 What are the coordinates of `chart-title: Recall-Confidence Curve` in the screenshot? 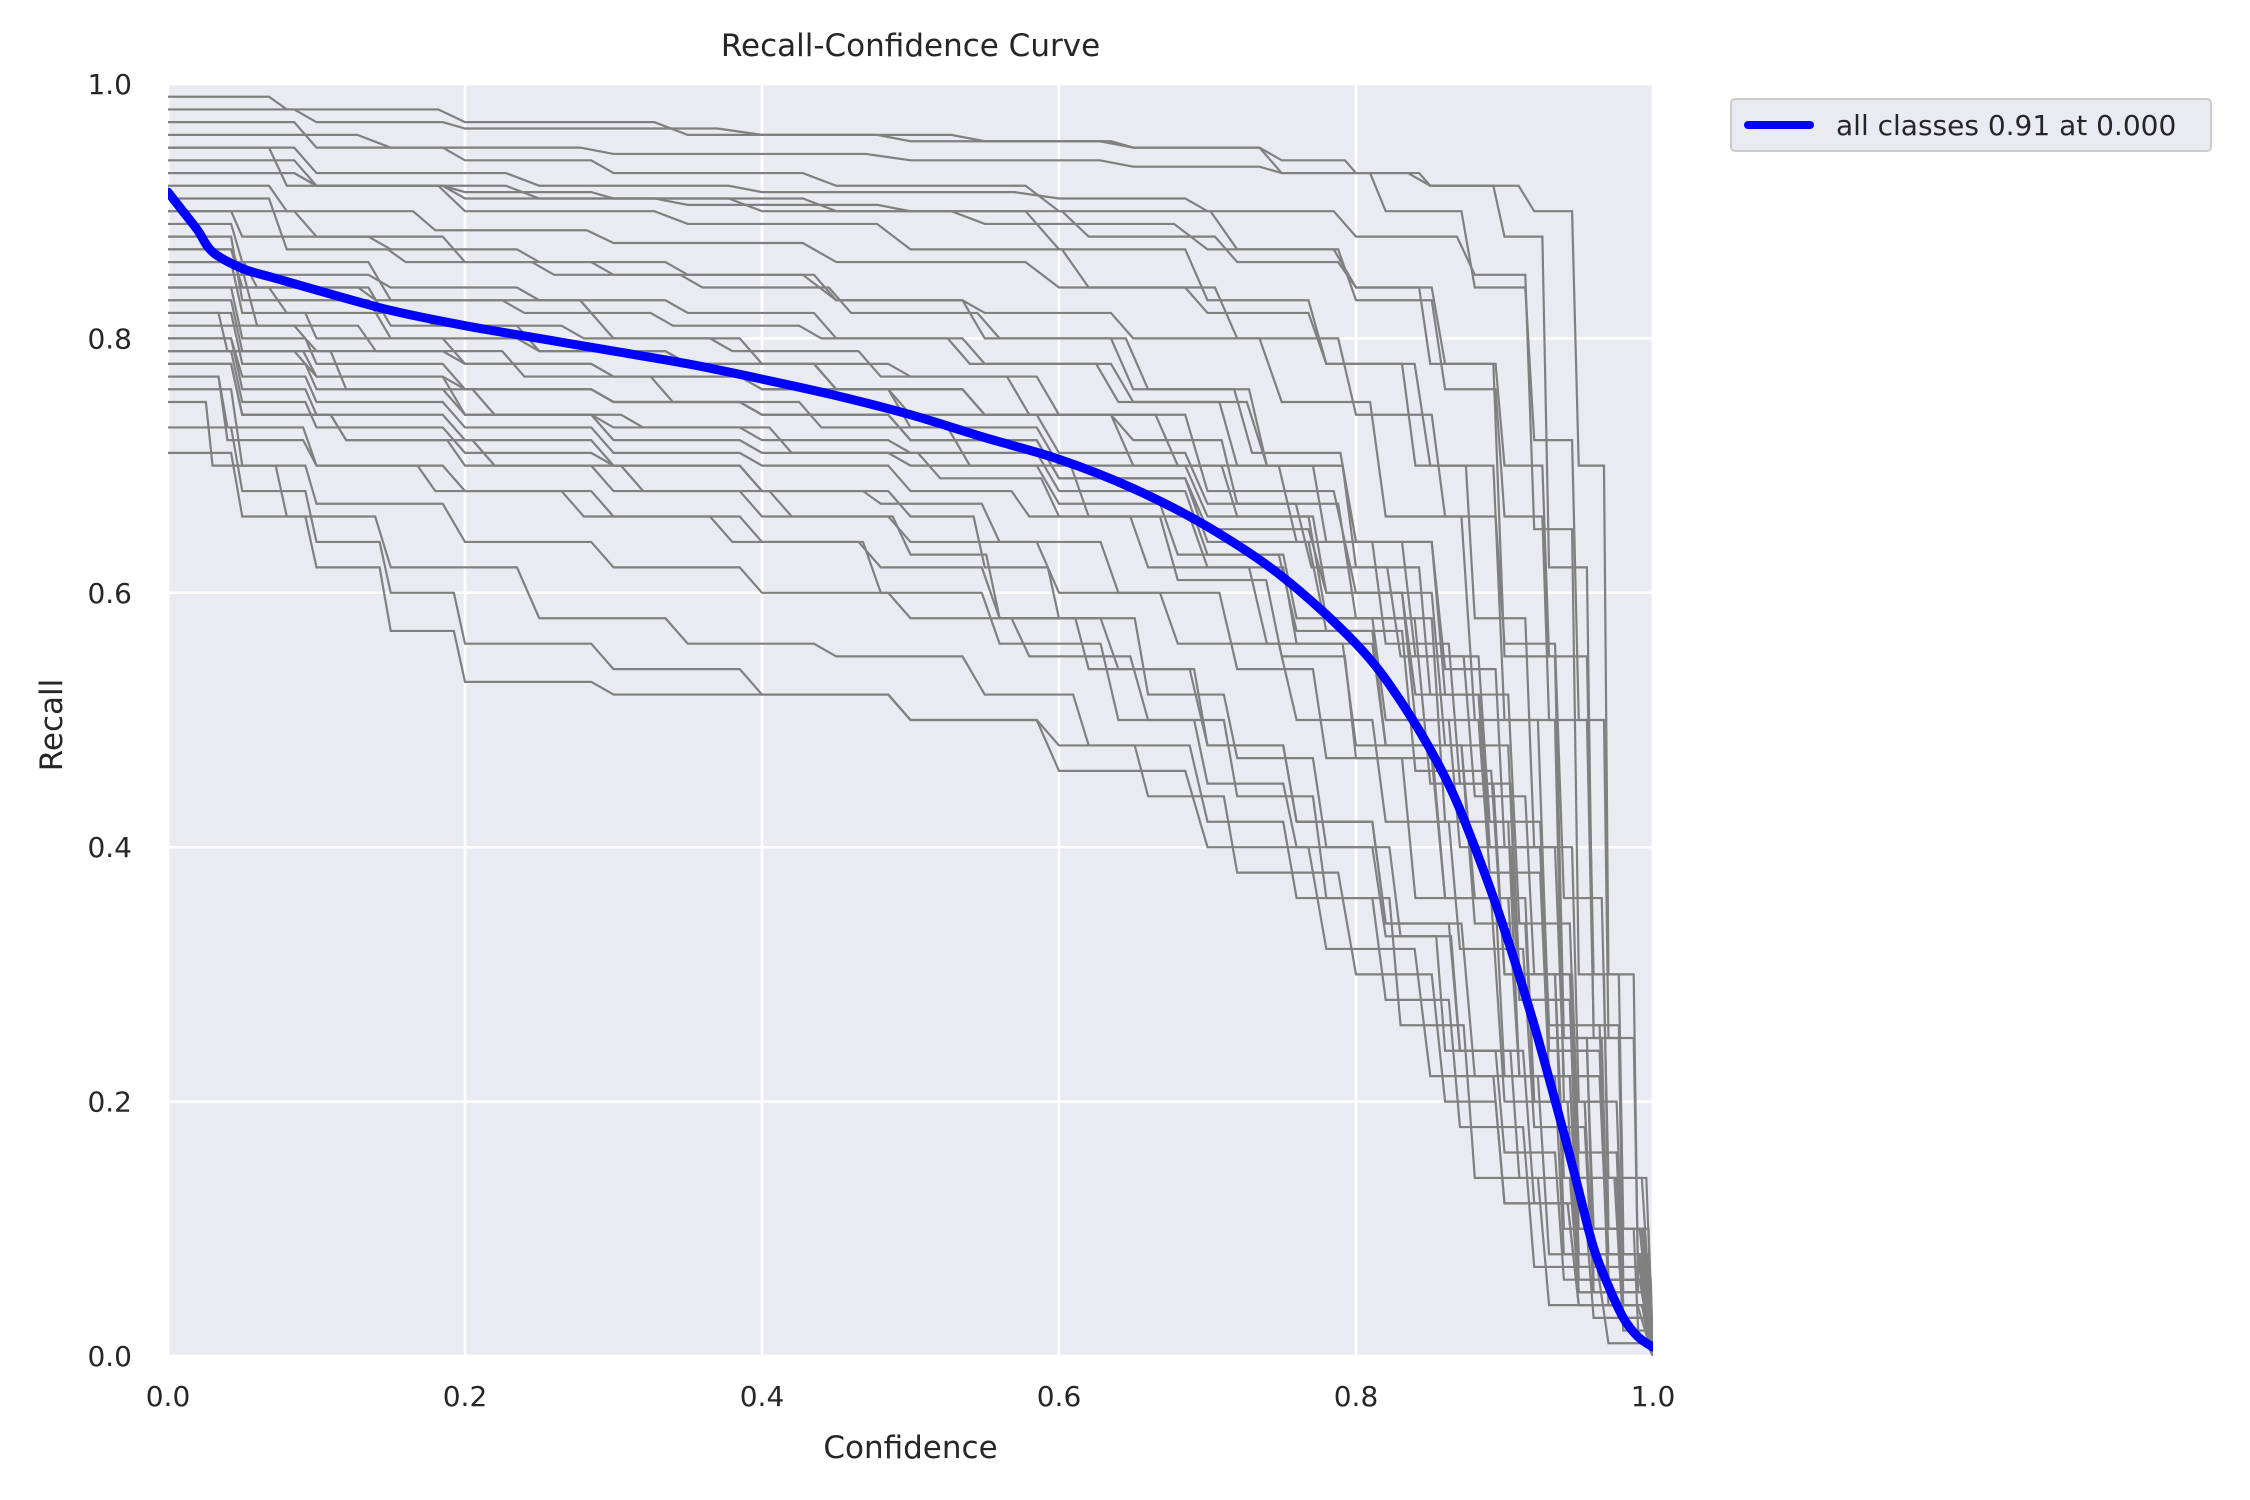 It's located at (910, 46).